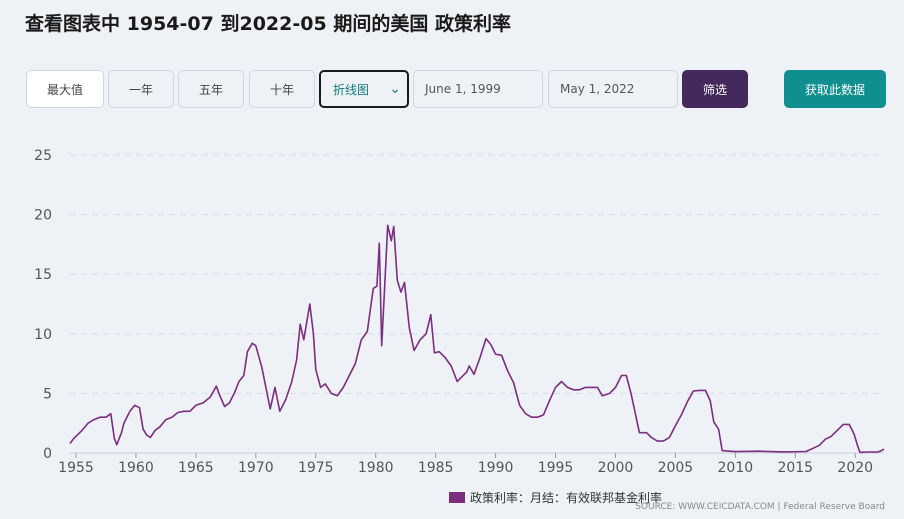 The width and height of the screenshot is (904, 519). I want to click on x-tick-label: 1995, so click(556, 468).